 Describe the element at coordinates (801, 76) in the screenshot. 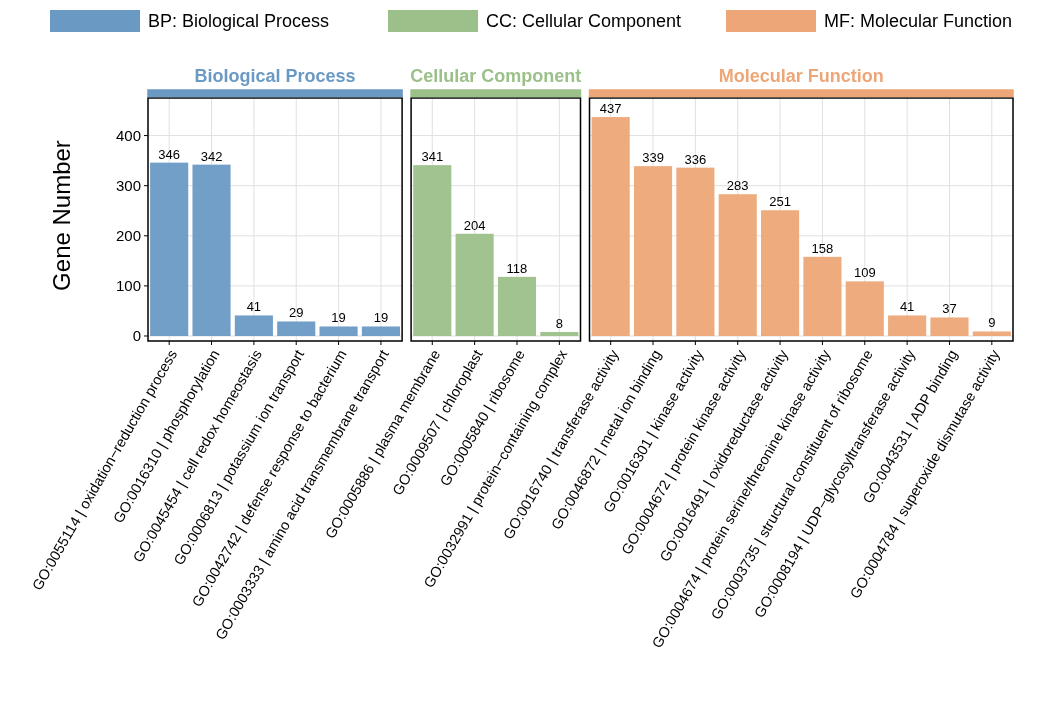

I see `chart-title: Molecular Function` at that location.